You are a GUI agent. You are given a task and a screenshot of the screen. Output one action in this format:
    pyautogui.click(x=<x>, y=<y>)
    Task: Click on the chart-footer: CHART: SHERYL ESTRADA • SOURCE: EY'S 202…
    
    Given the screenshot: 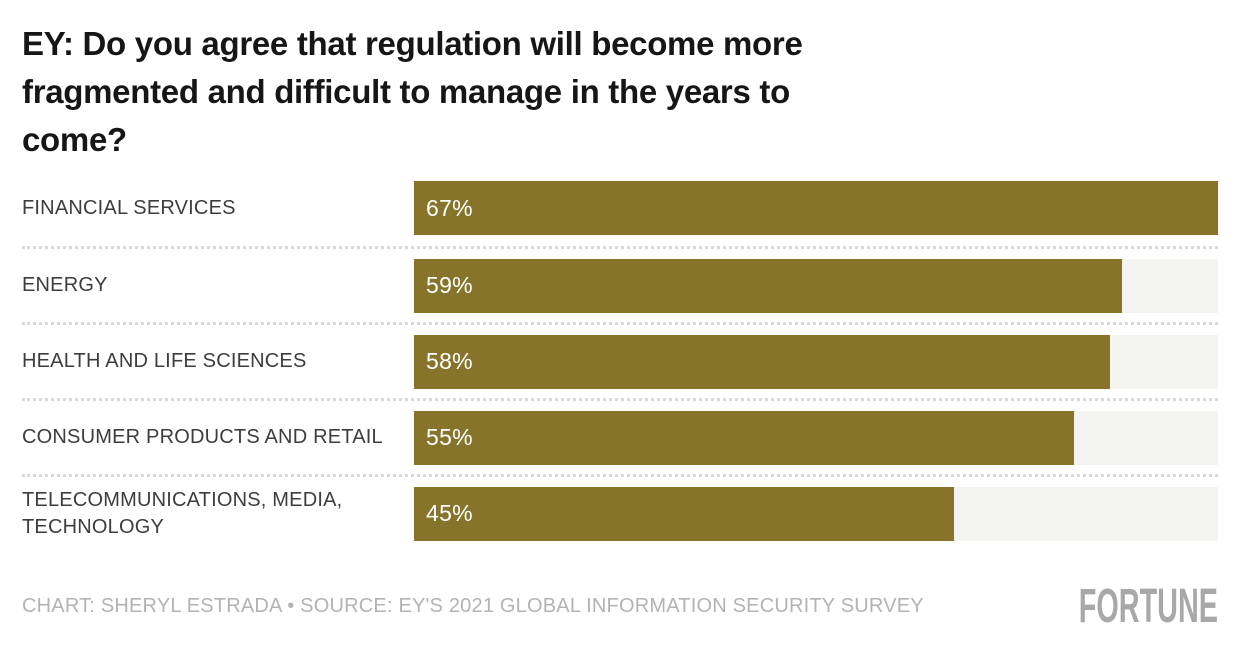 What is the action you would take?
    pyautogui.click(x=620, y=606)
    